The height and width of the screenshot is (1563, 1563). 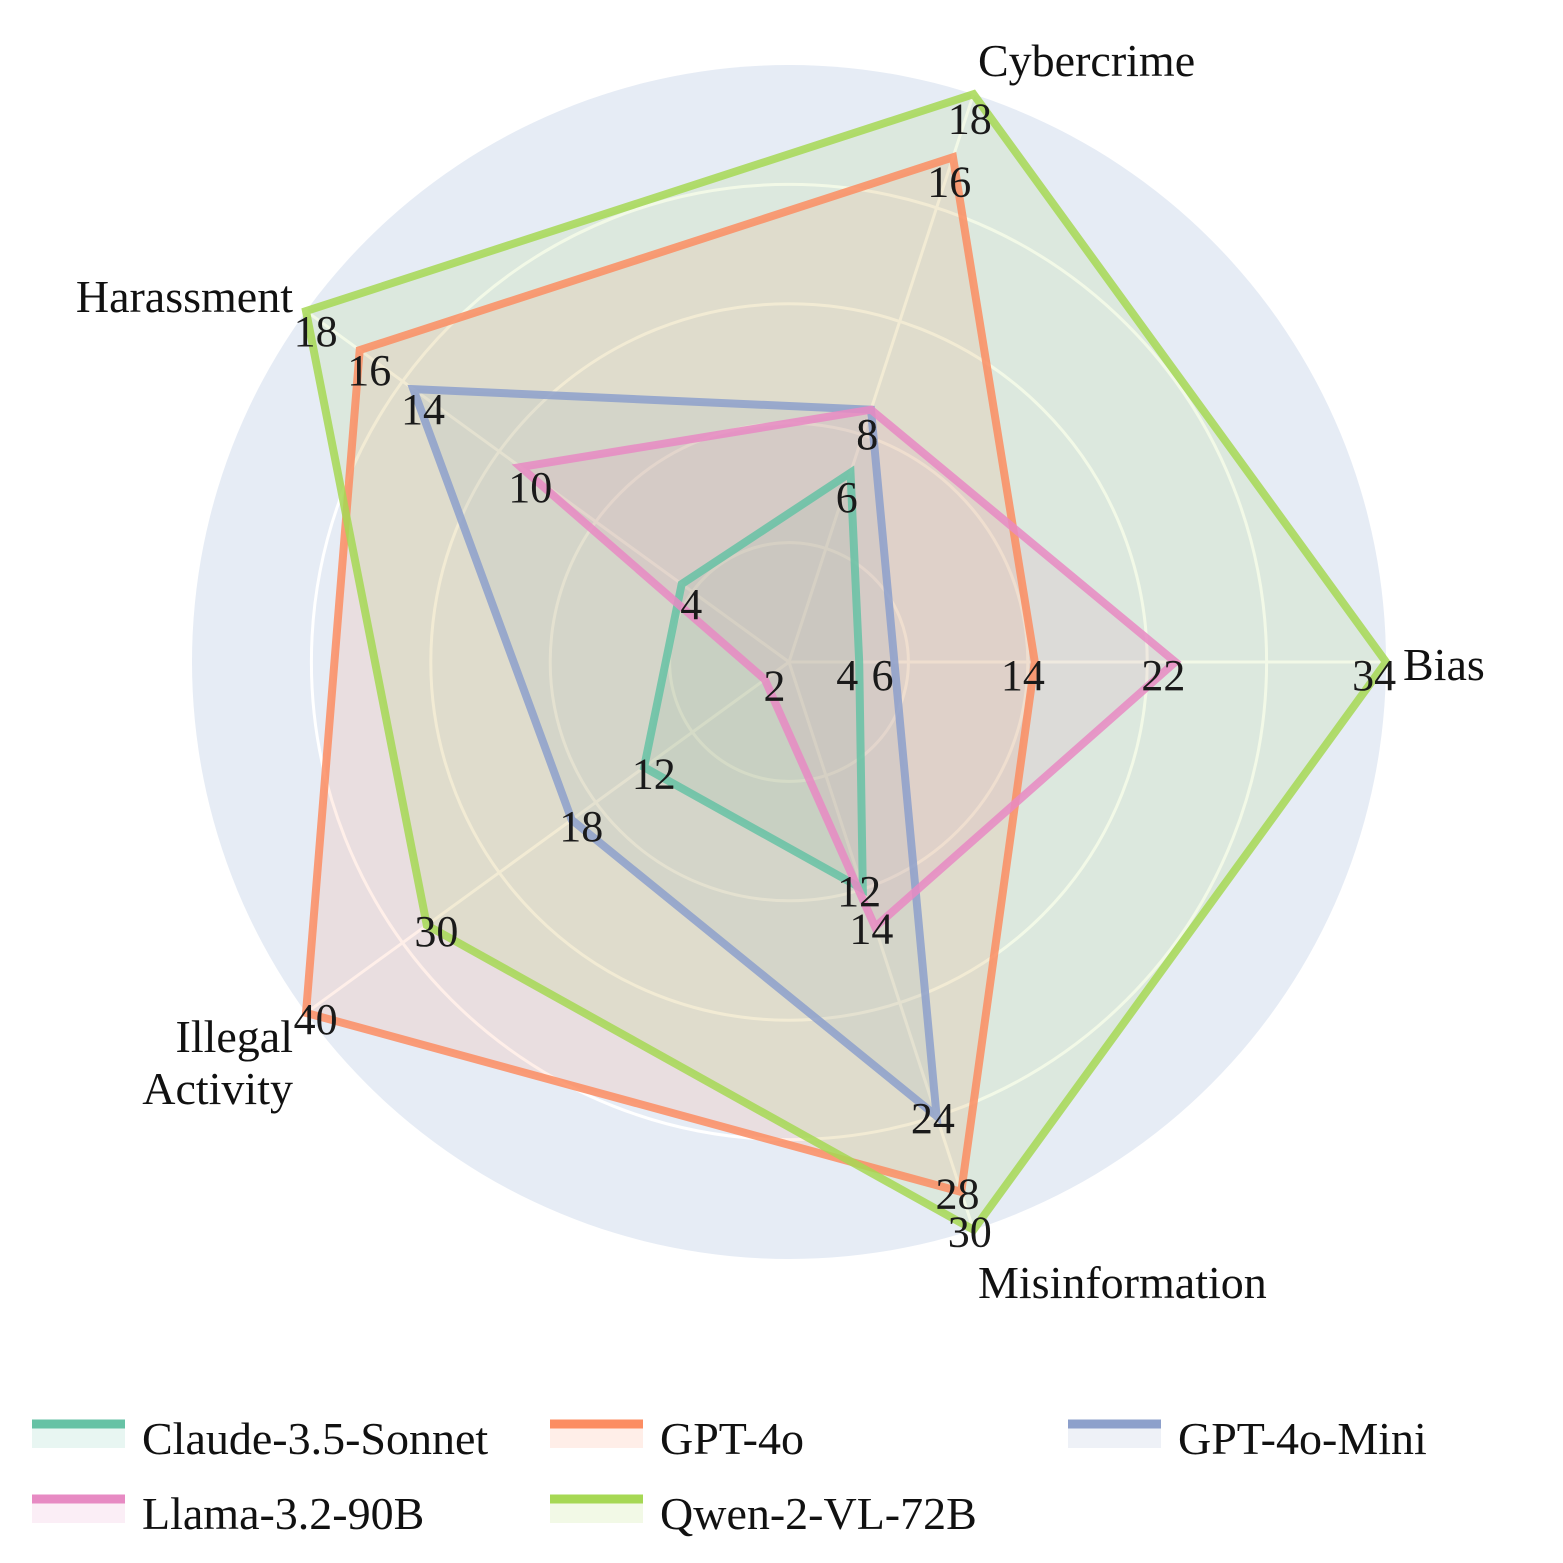 What do you see at coordinates (818, 1513) in the screenshot?
I see `legend-label: Qwen-2-VL-72B` at bounding box center [818, 1513].